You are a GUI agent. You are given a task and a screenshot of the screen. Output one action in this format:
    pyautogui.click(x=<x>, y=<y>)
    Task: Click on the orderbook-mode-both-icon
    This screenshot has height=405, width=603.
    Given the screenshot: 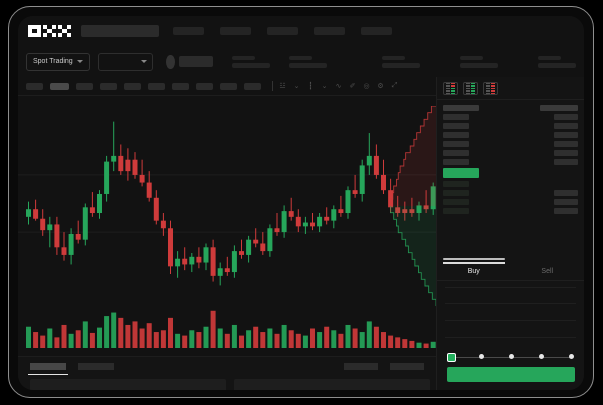 What is the action you would take?
    pyautogui.click(x=450, y=88)
    